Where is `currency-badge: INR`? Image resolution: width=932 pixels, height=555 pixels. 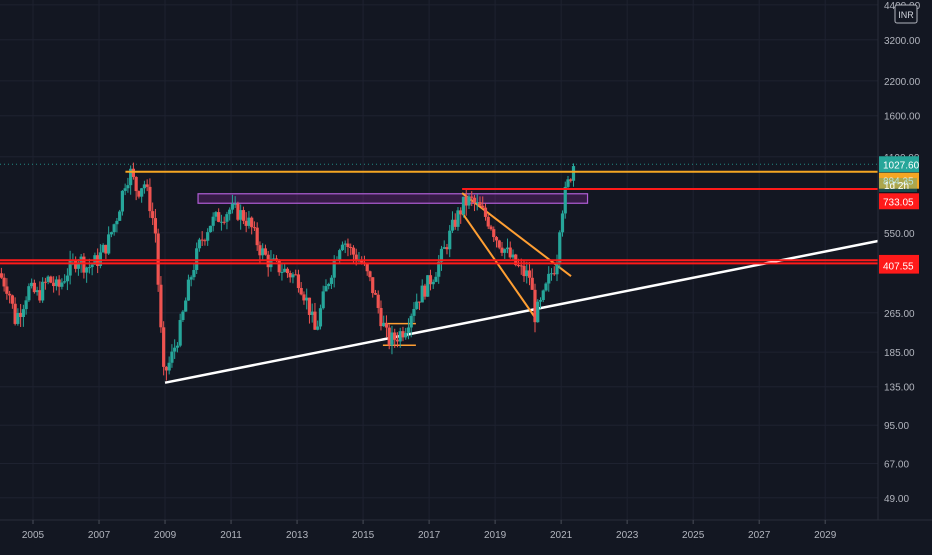 currency-badge: INR is located at coordinates (906, 14).